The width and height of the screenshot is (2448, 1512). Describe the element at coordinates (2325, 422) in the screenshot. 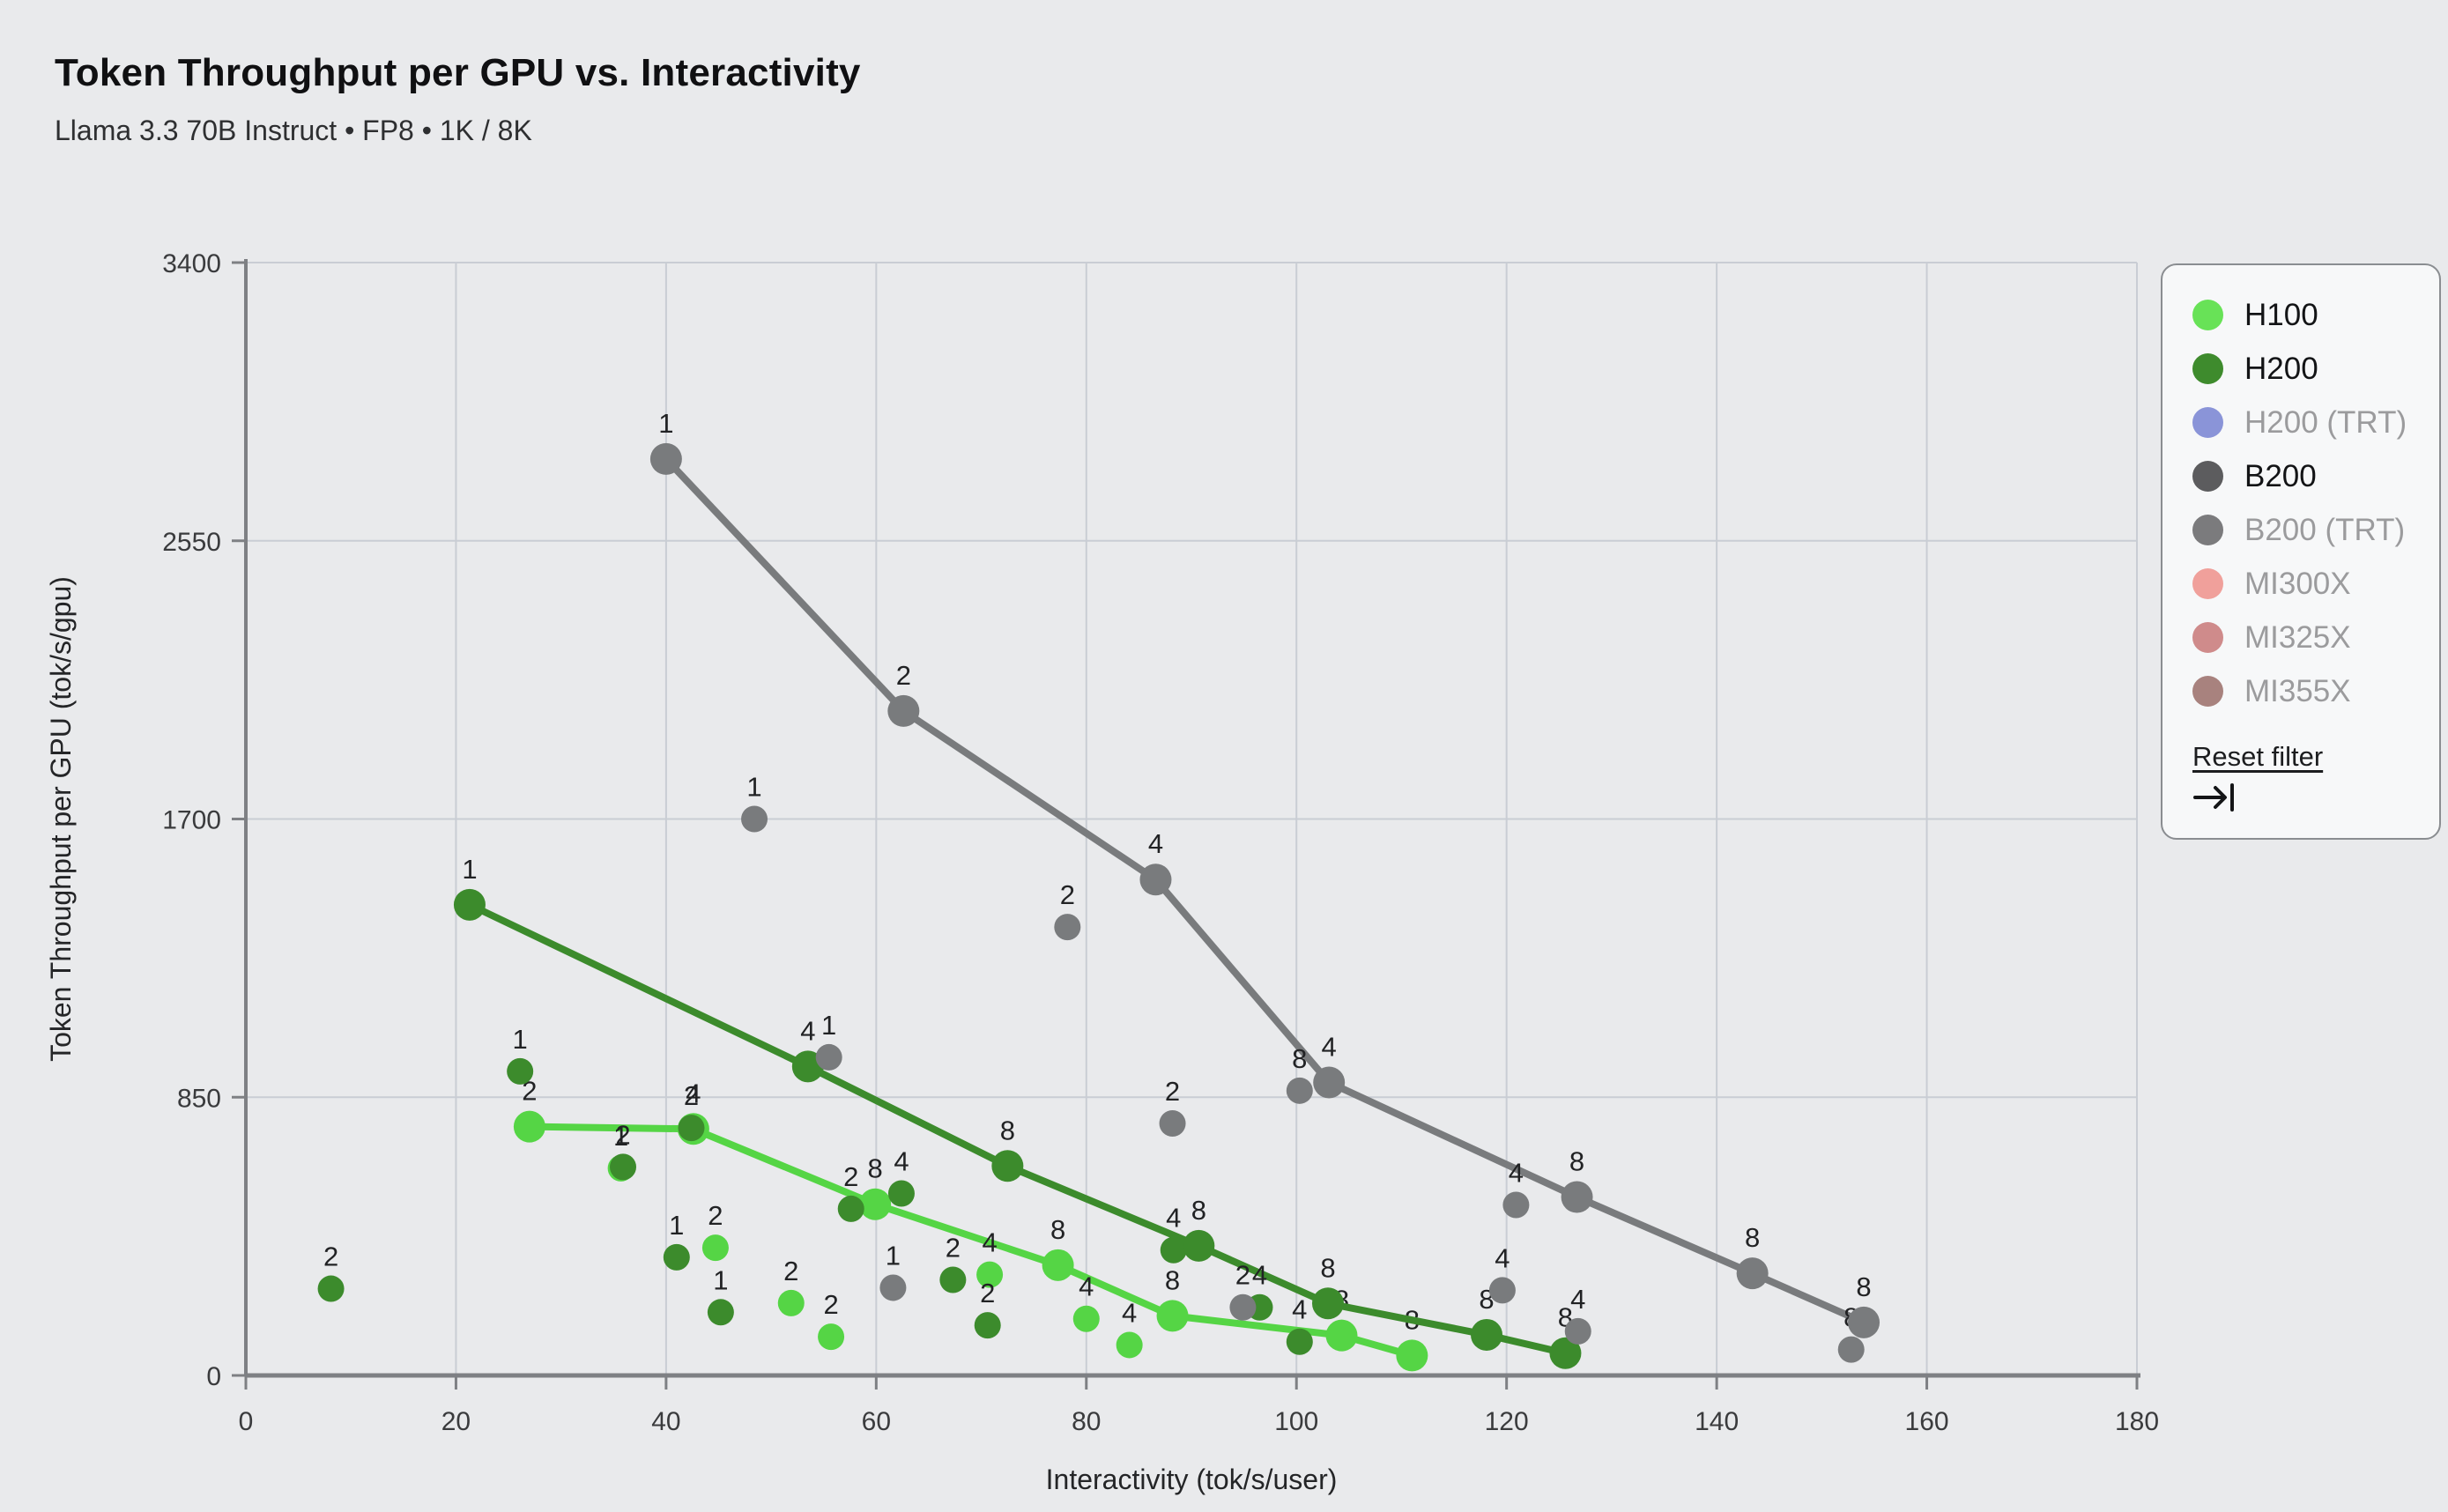

I see `legend-item-label: H200 (TRT)` at that location.